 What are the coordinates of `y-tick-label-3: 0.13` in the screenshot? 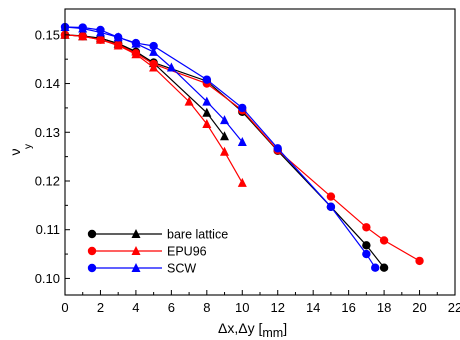 It's located at (47, 132).